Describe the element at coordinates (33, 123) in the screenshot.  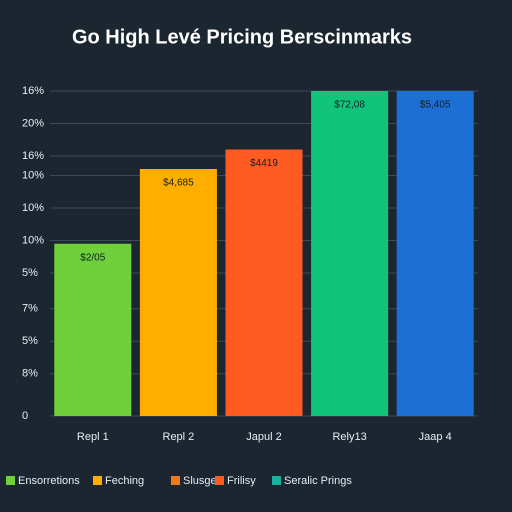
I see `y-tick-label: 20%` at that location.